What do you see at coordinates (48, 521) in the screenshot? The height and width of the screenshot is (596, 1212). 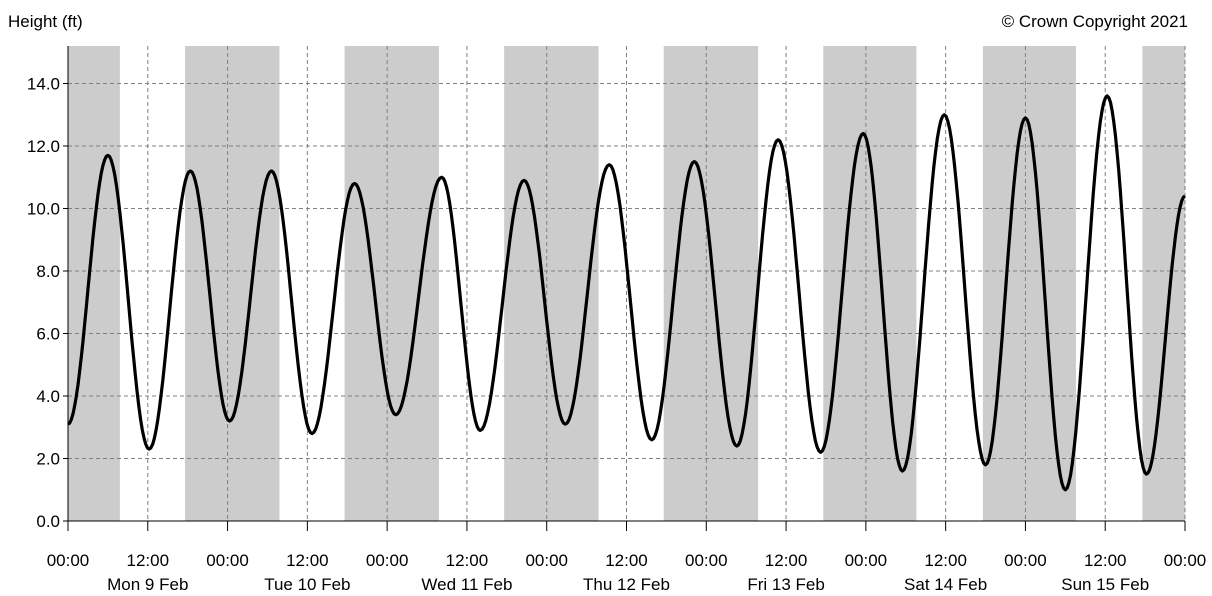 I see `y-tick-label-0: 0.0` at bounding box center [48, 521].